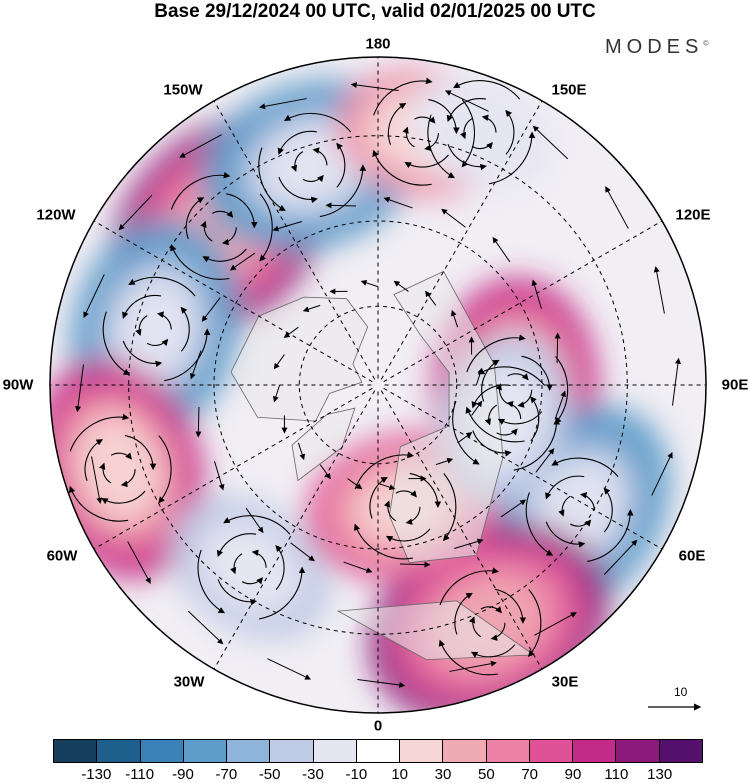 The height and width of the screenshot is (783, 750). Describe the element at coordinates (183, 774) in the screenshot. I see `colorbar-tick-label: -90` at that location.